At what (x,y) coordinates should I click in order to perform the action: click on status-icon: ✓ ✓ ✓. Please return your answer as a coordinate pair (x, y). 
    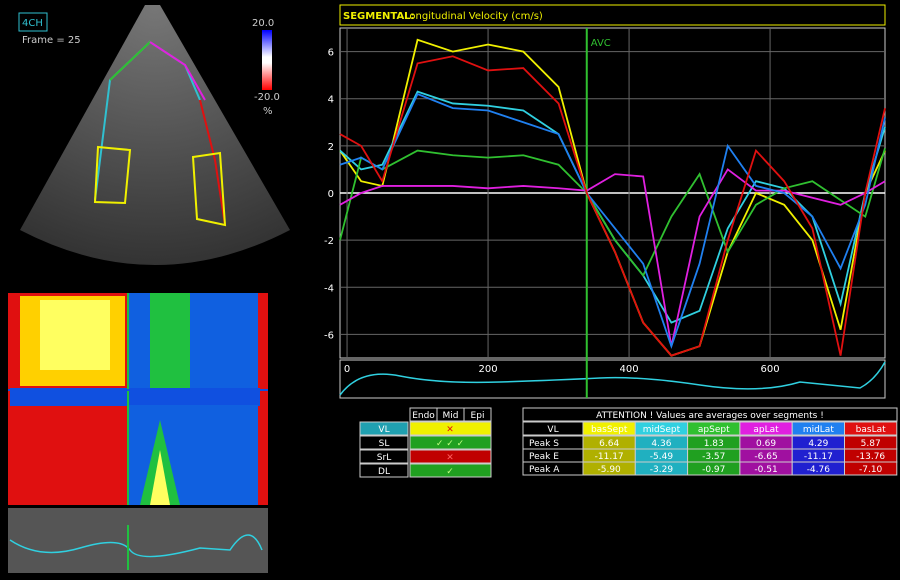
    Looking at the image, I should click on (450, 444).